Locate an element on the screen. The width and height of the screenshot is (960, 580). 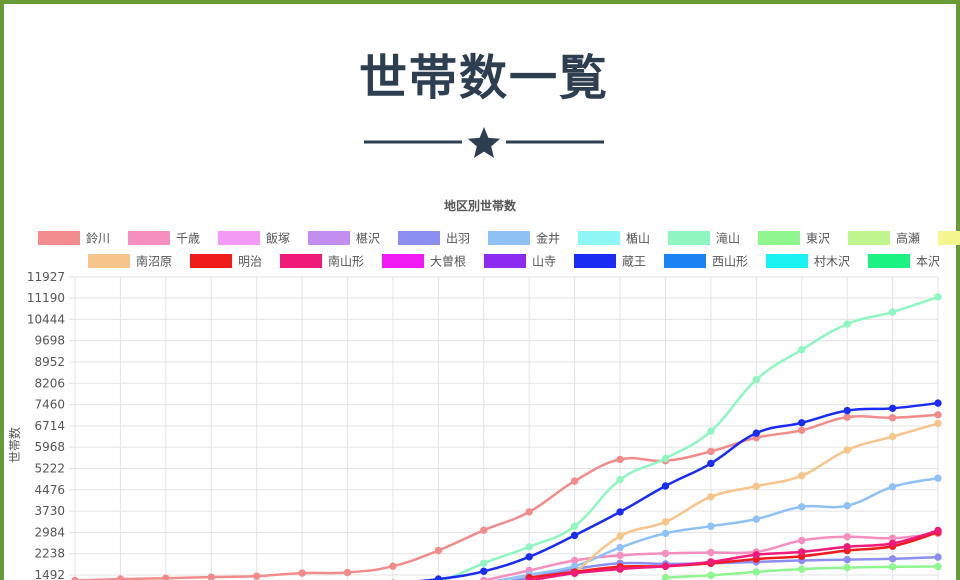
y-tick-label: 4476 is located at coordinates (49, 490).